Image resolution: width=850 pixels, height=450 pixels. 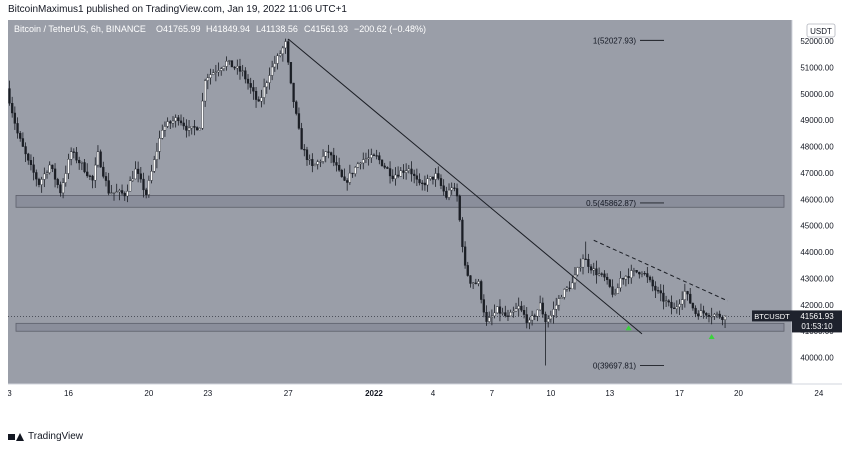 What do you see at coordinates (817, 316) in the screenshot?
I see `last-price-value: 41561.93` at bounding box center [817, 316].